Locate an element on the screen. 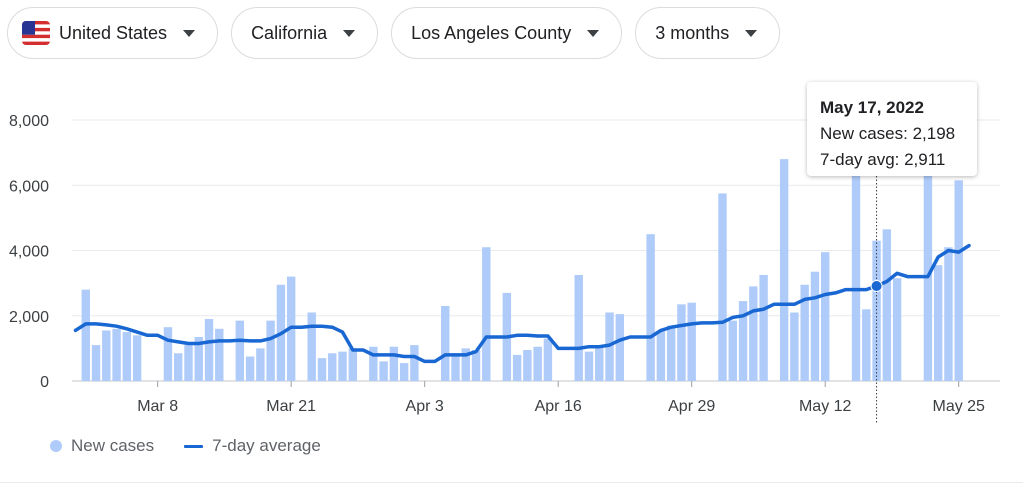 The image size is (1023, 484). new-cases-legend-label: New cases is located at coordinates (113, 445).